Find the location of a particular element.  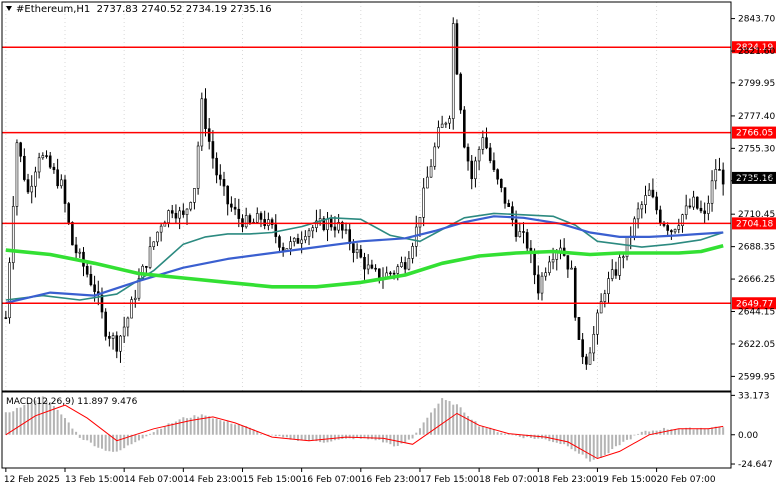

x-tick-label: 18 Feb 23:00 is located at coordinates (567, 480).